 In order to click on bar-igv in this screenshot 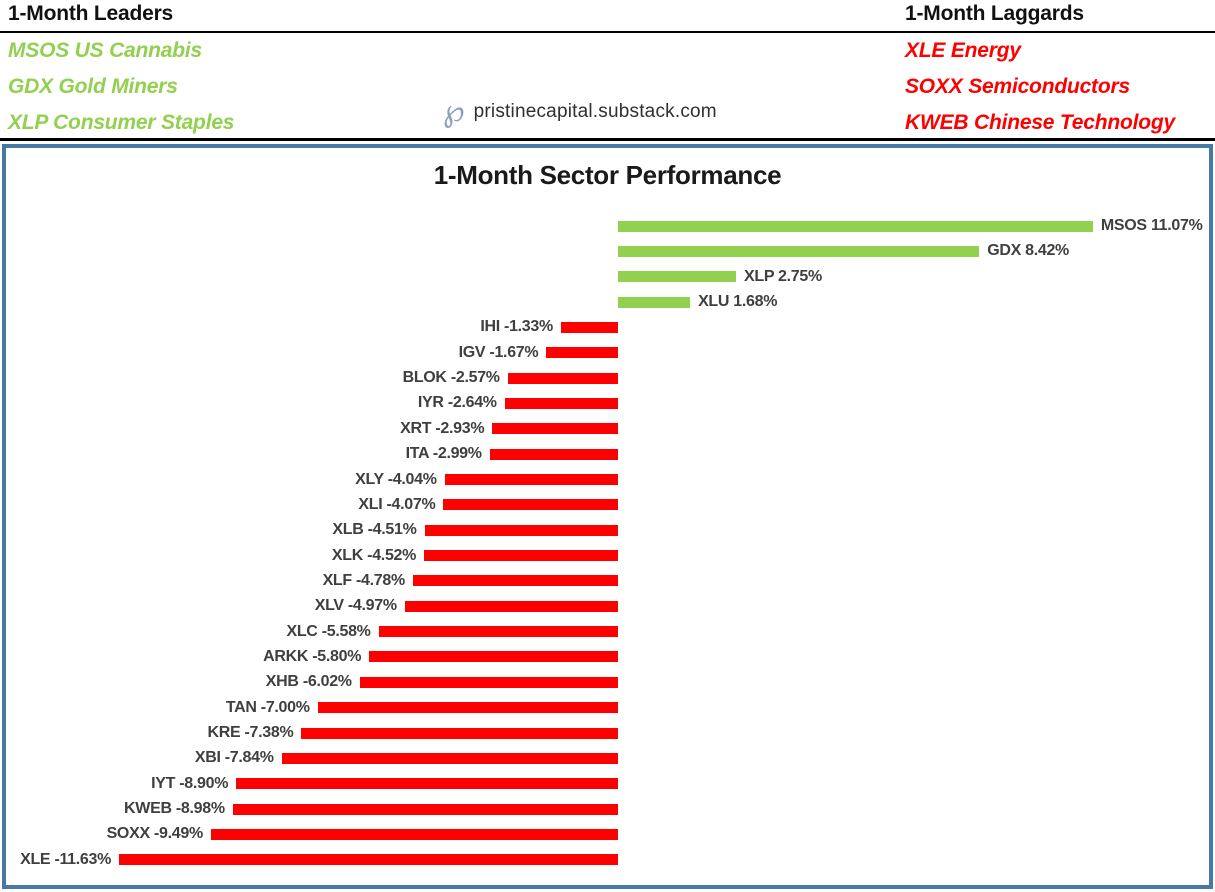, I will do `click(582, 353)`.